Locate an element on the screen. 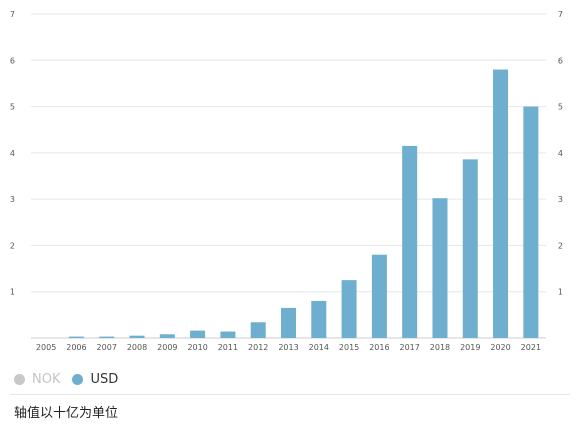  y-tick-label-right: 6 is located at coordinates (560, 60).